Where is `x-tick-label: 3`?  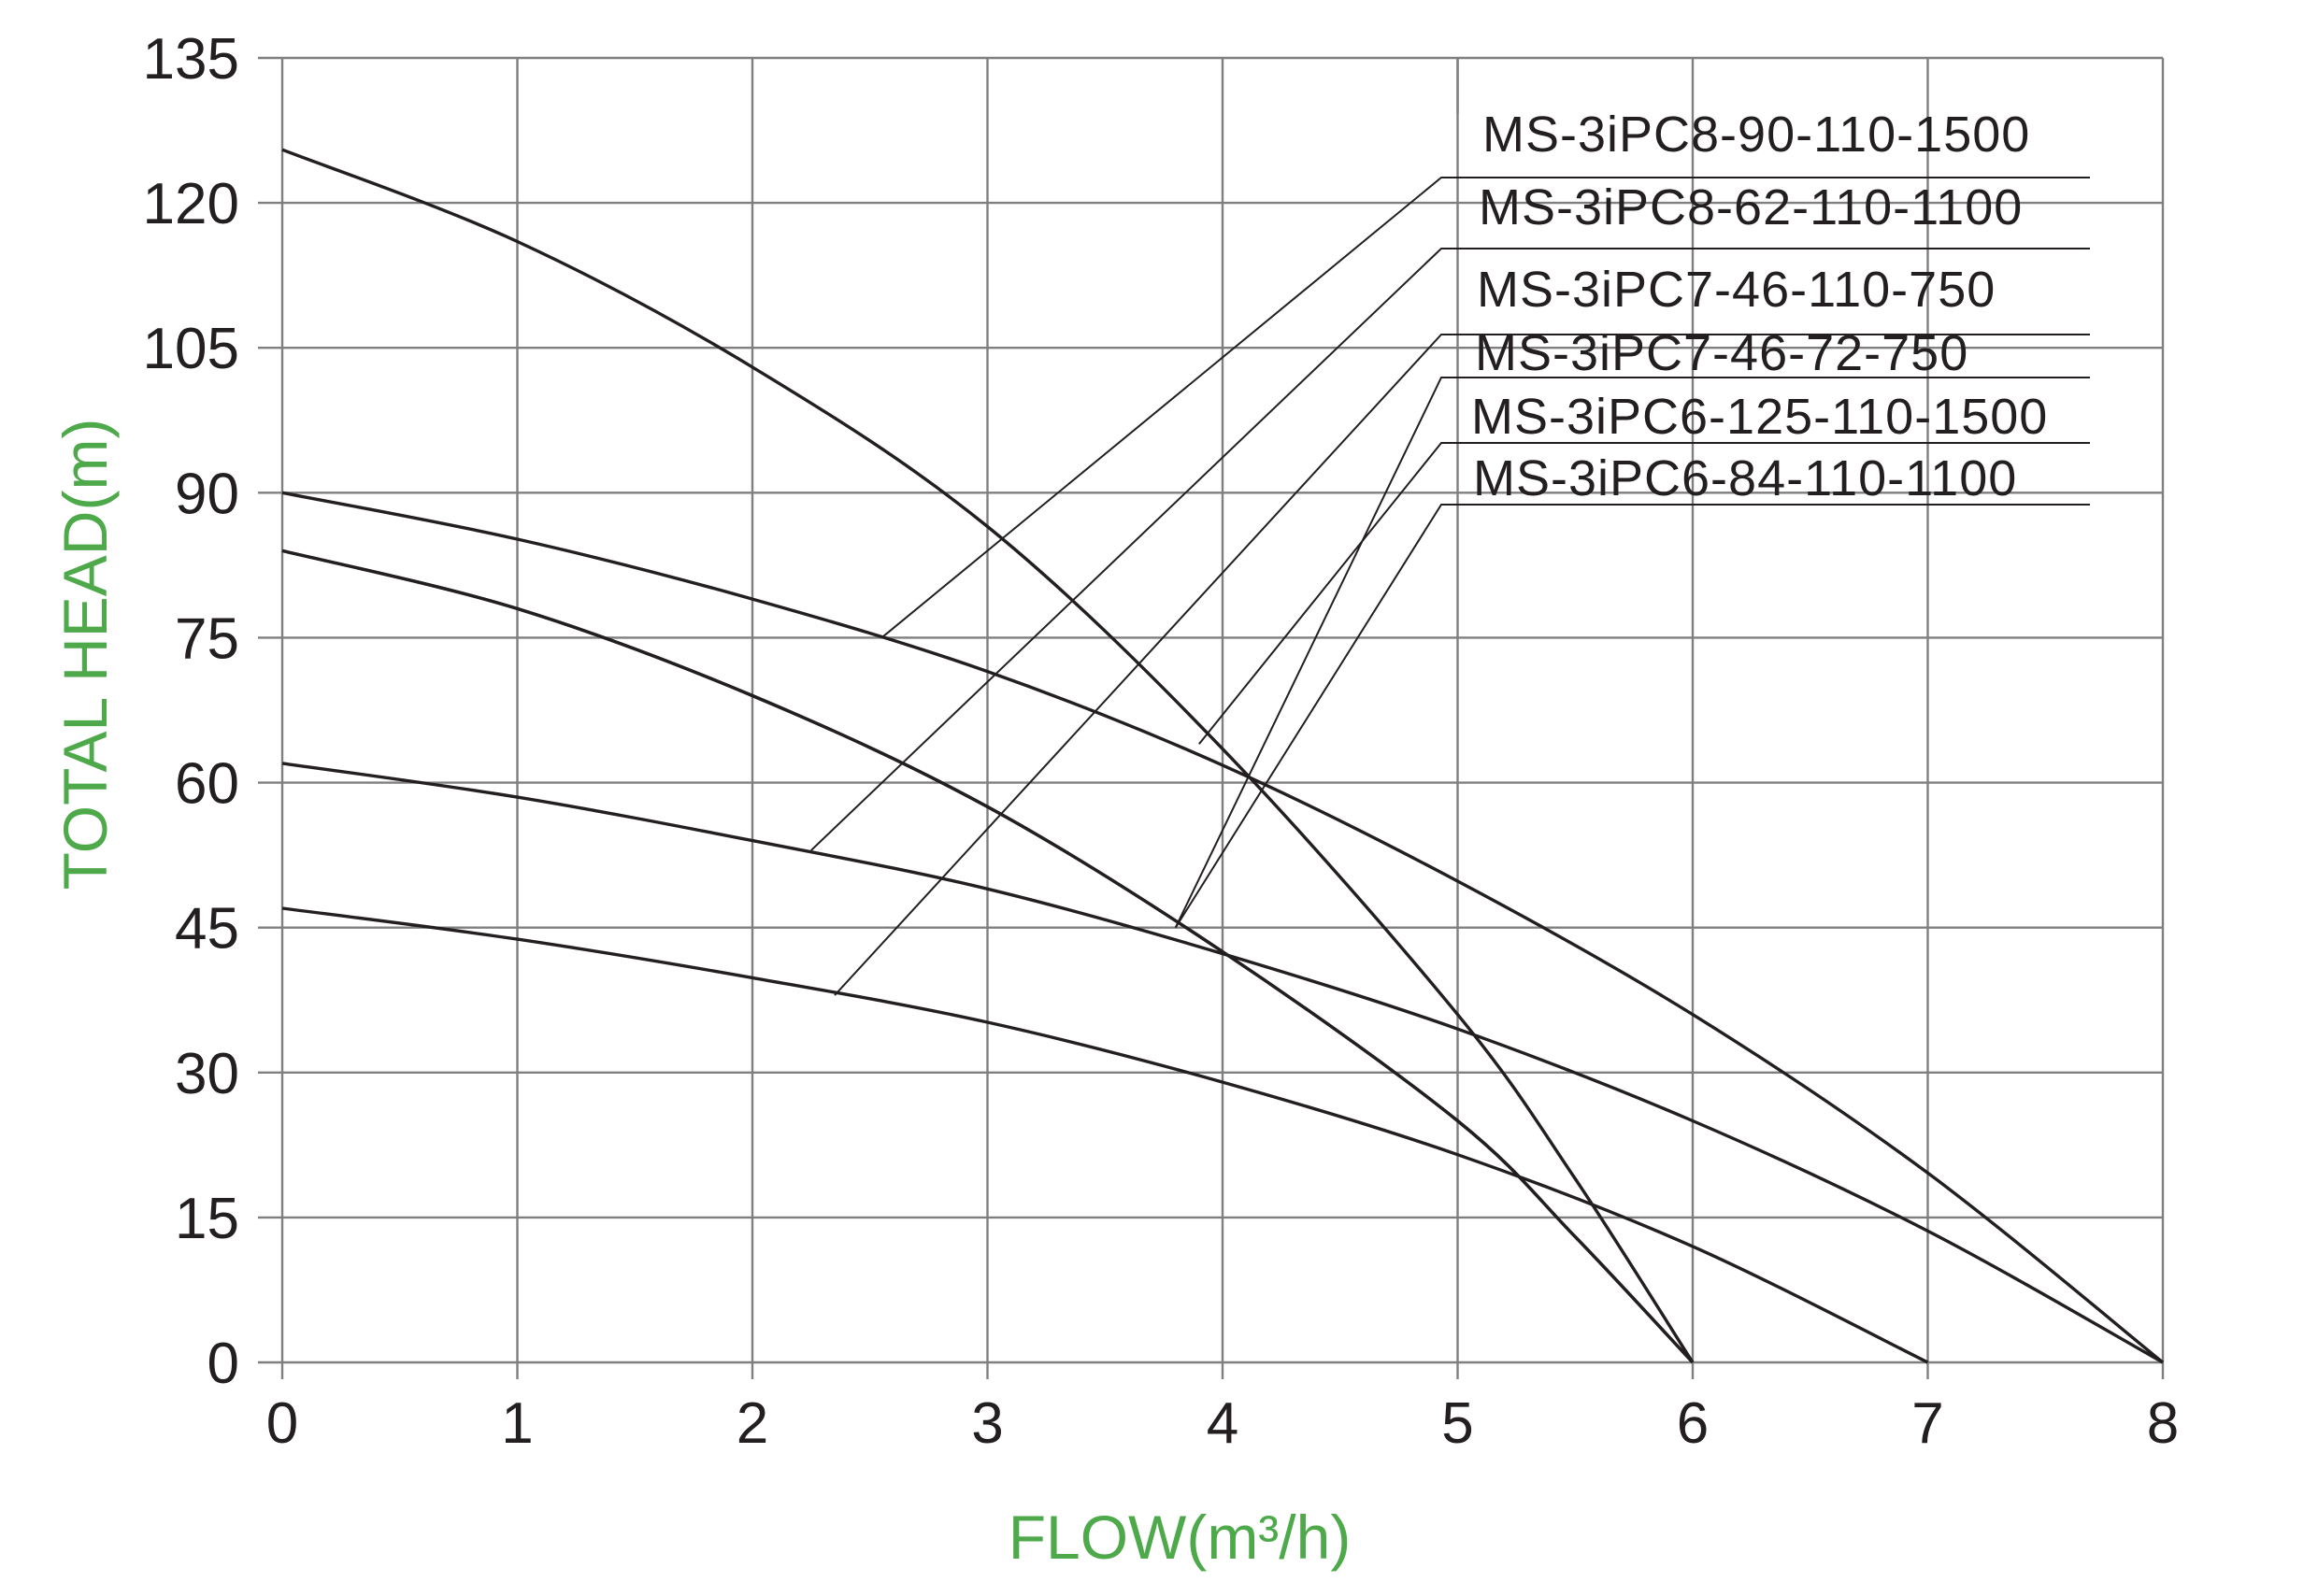 x-tick-label: 3 is located at coordinates (987, 1423).